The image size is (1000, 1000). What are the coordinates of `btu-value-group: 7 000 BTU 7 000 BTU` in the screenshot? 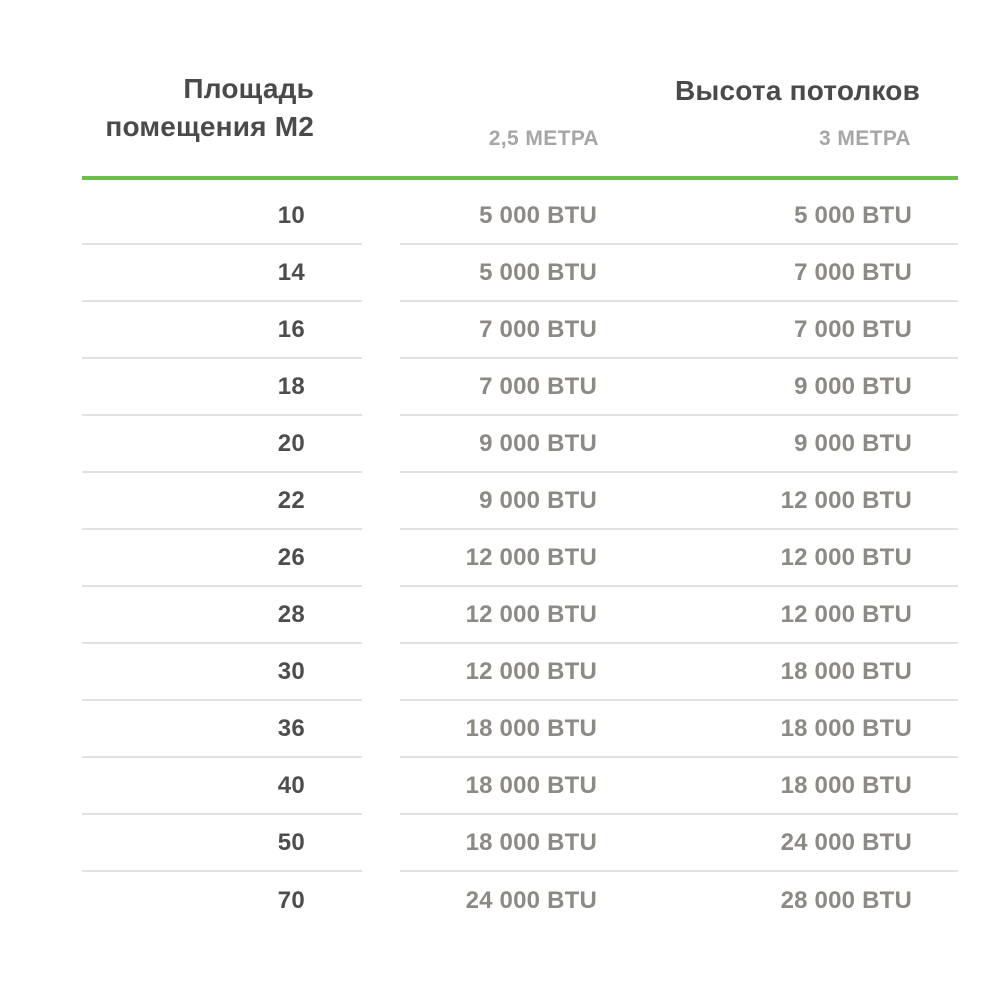 It's located at (679, 330).